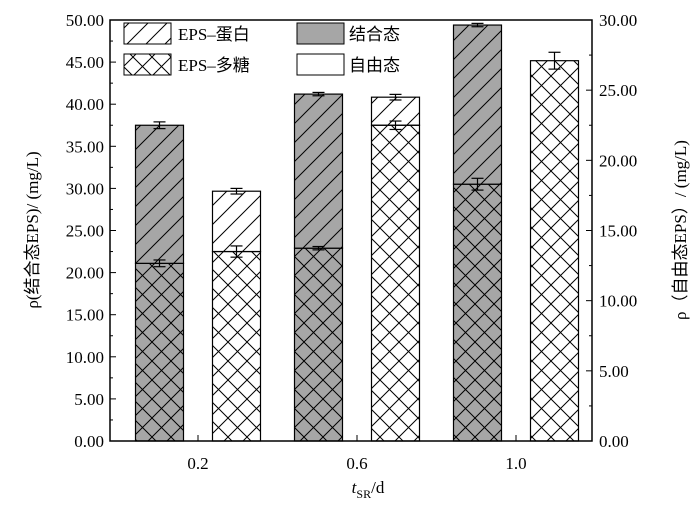 The width and height of the screenshot is (700, 510). What do you see at coordinates (618, 20) in the screenshot?
I see `right-axis-tick-label: 30.00` at bounding box center [618, 20].